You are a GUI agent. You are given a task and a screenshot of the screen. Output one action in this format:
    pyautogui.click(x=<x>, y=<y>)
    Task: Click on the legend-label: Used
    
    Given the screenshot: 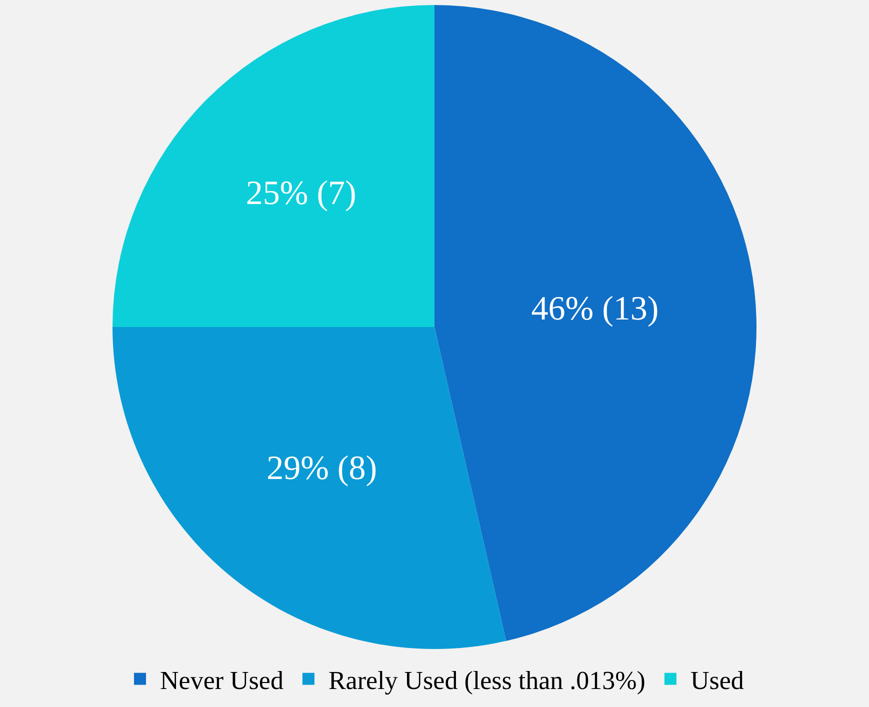 What is the action you would take?
    pyautogui.click(x=717, y=680)
    